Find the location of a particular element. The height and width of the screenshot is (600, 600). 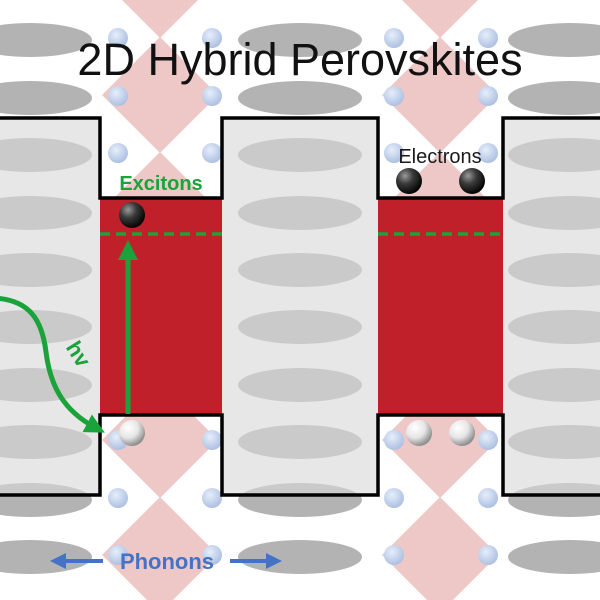

excitons-label: Excitons is located at coordinates (160, 184).